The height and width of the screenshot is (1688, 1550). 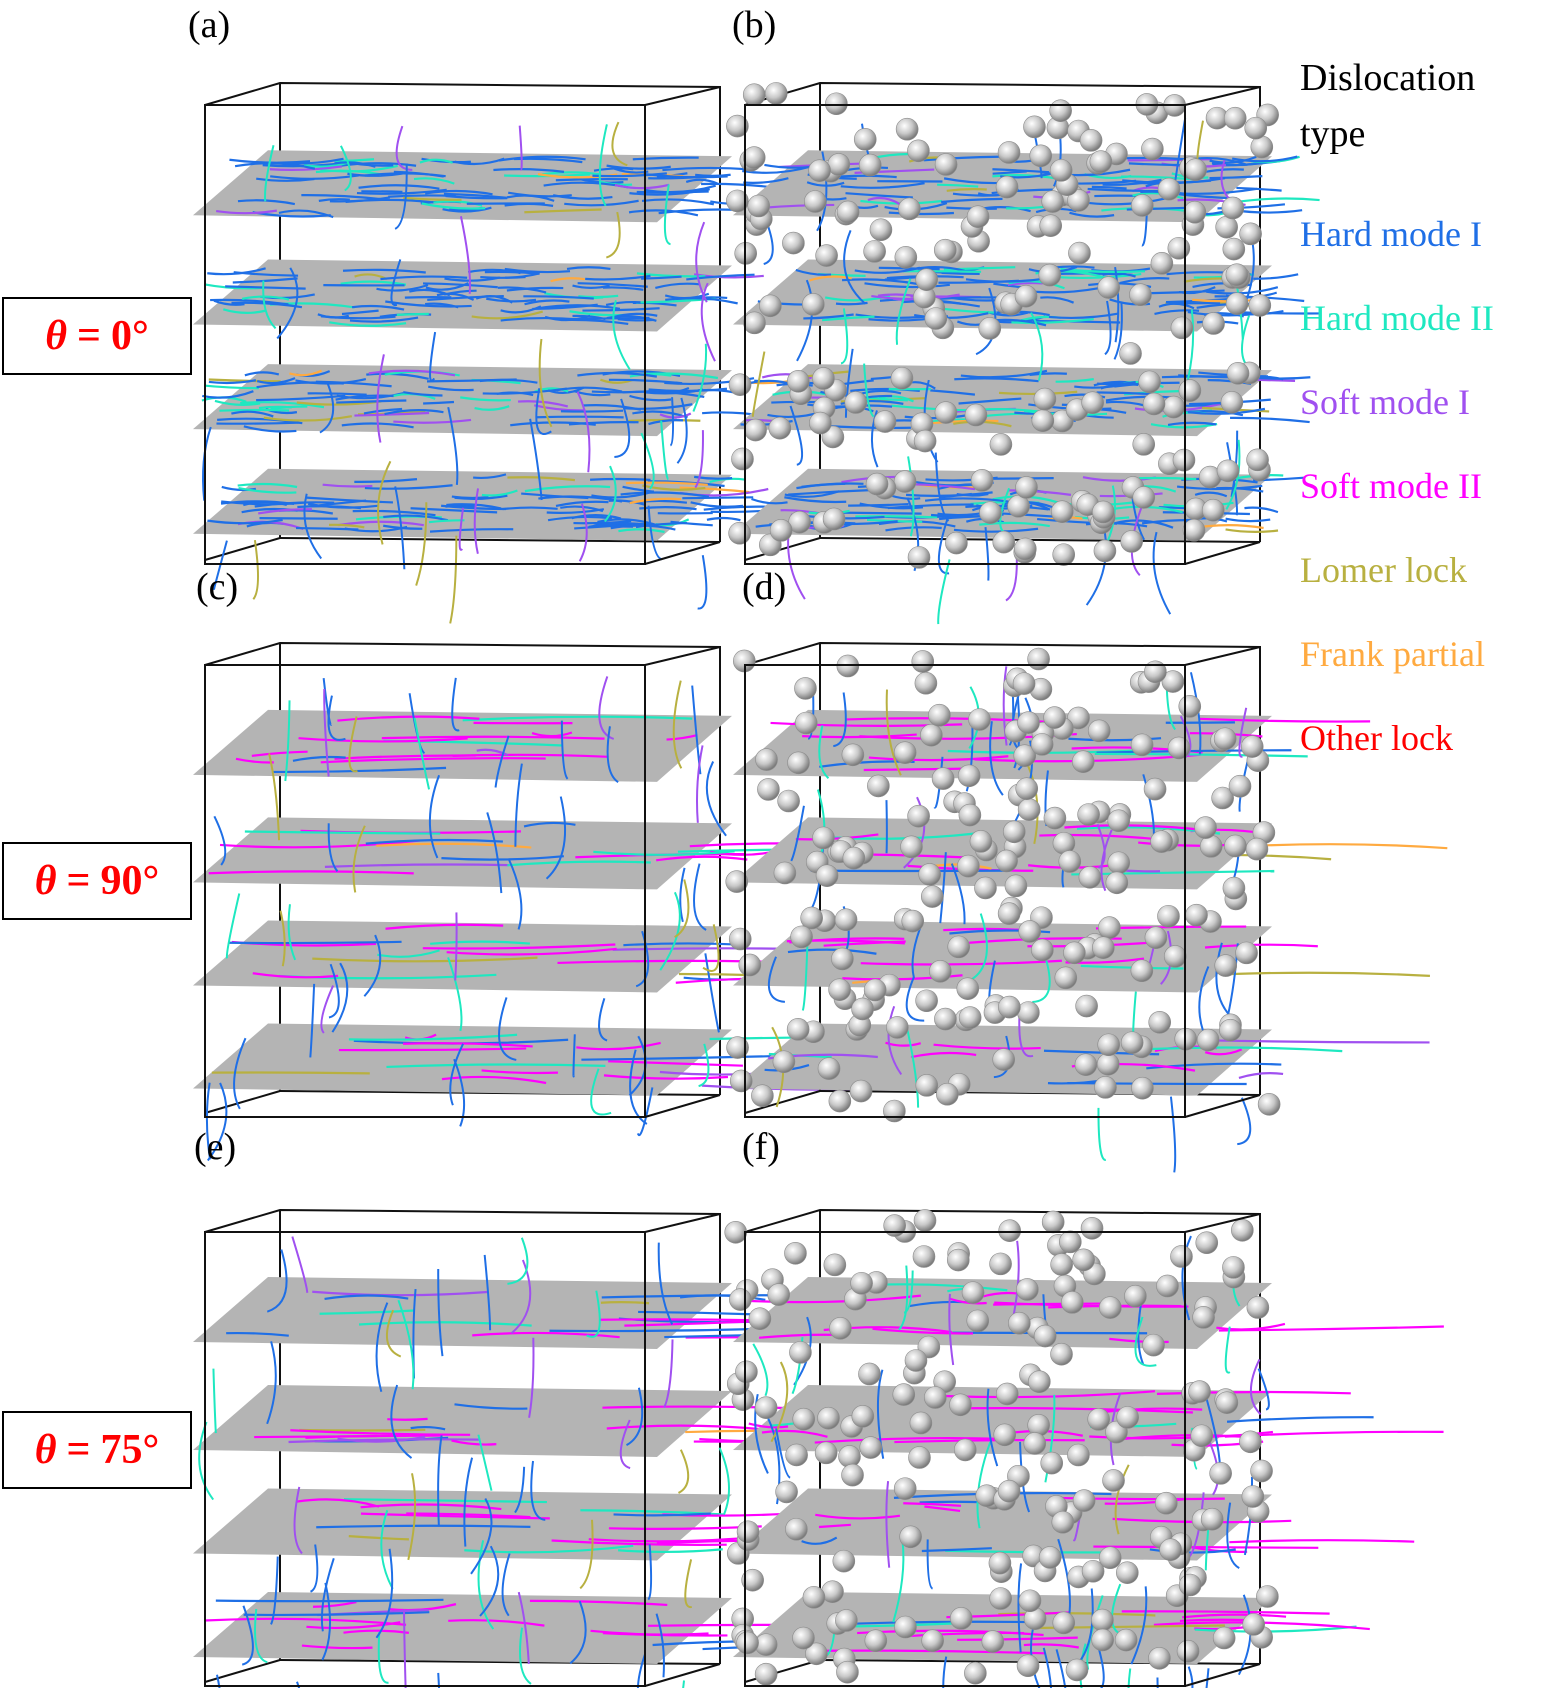 I want to click on precipitate-spheres, so click(x=1003, y=885).